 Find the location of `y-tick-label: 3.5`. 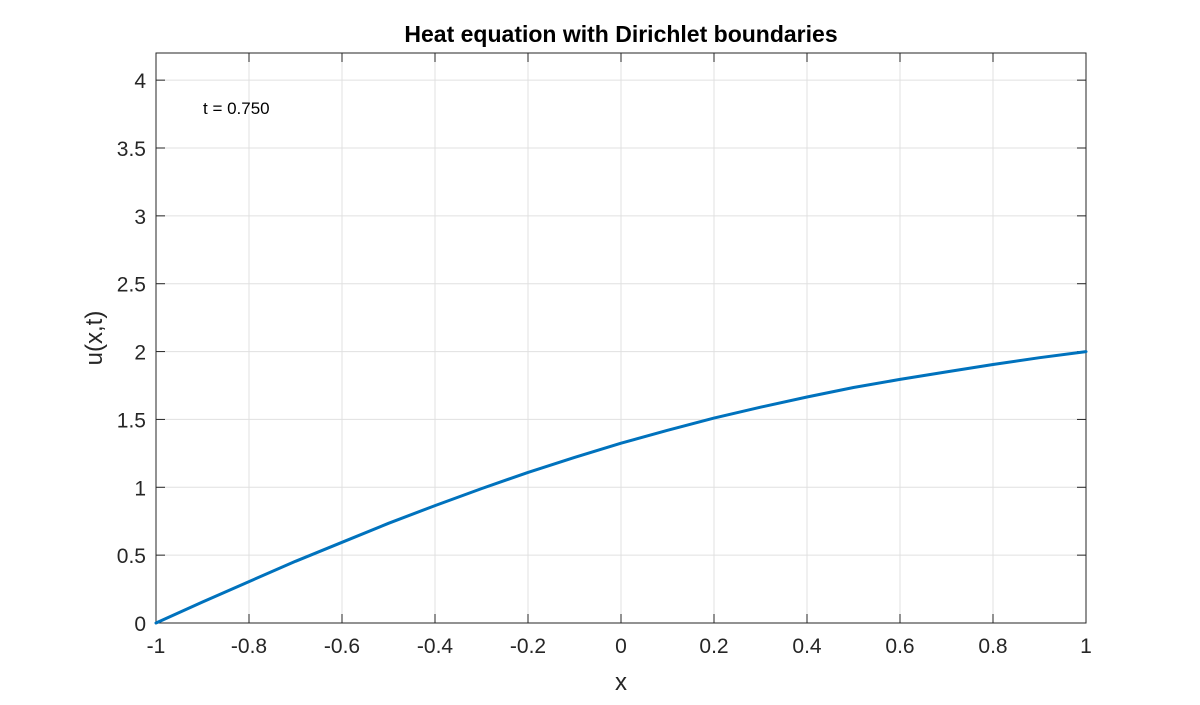

y-tick-label: 3.5 is located at coordinates (131, 149).